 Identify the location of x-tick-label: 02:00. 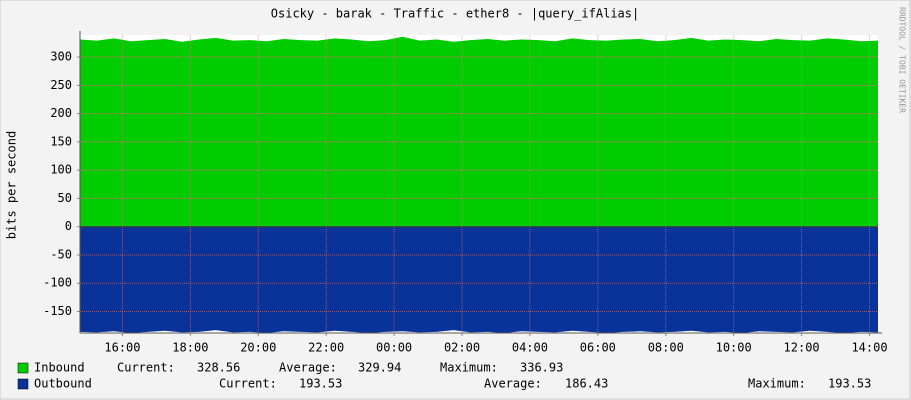
(462, 348).